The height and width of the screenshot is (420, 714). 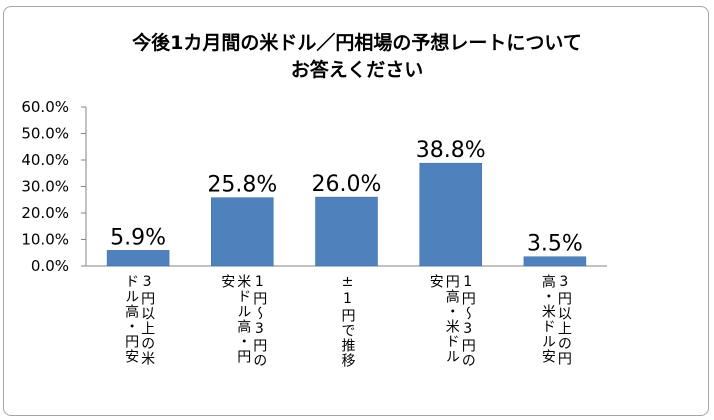 What do you see at coordinates (357, 57) in the screenshot?
I see `chart-title: 今後1カ月間の米ドル／円相場の予想レートについて お答えください` at bounding box center [357, 57].